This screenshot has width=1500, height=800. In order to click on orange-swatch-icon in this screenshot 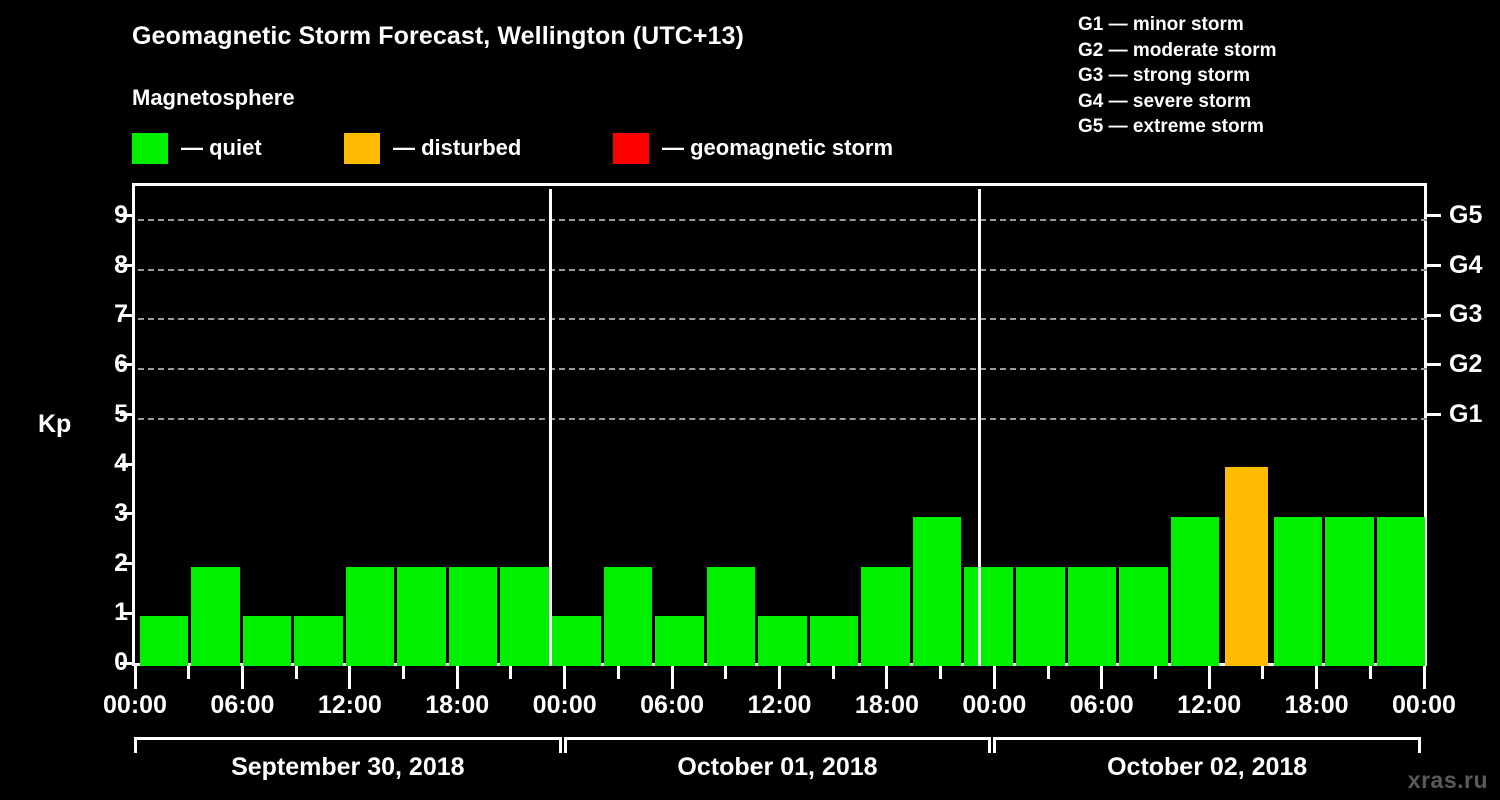, I will do `click(362, 148)`.